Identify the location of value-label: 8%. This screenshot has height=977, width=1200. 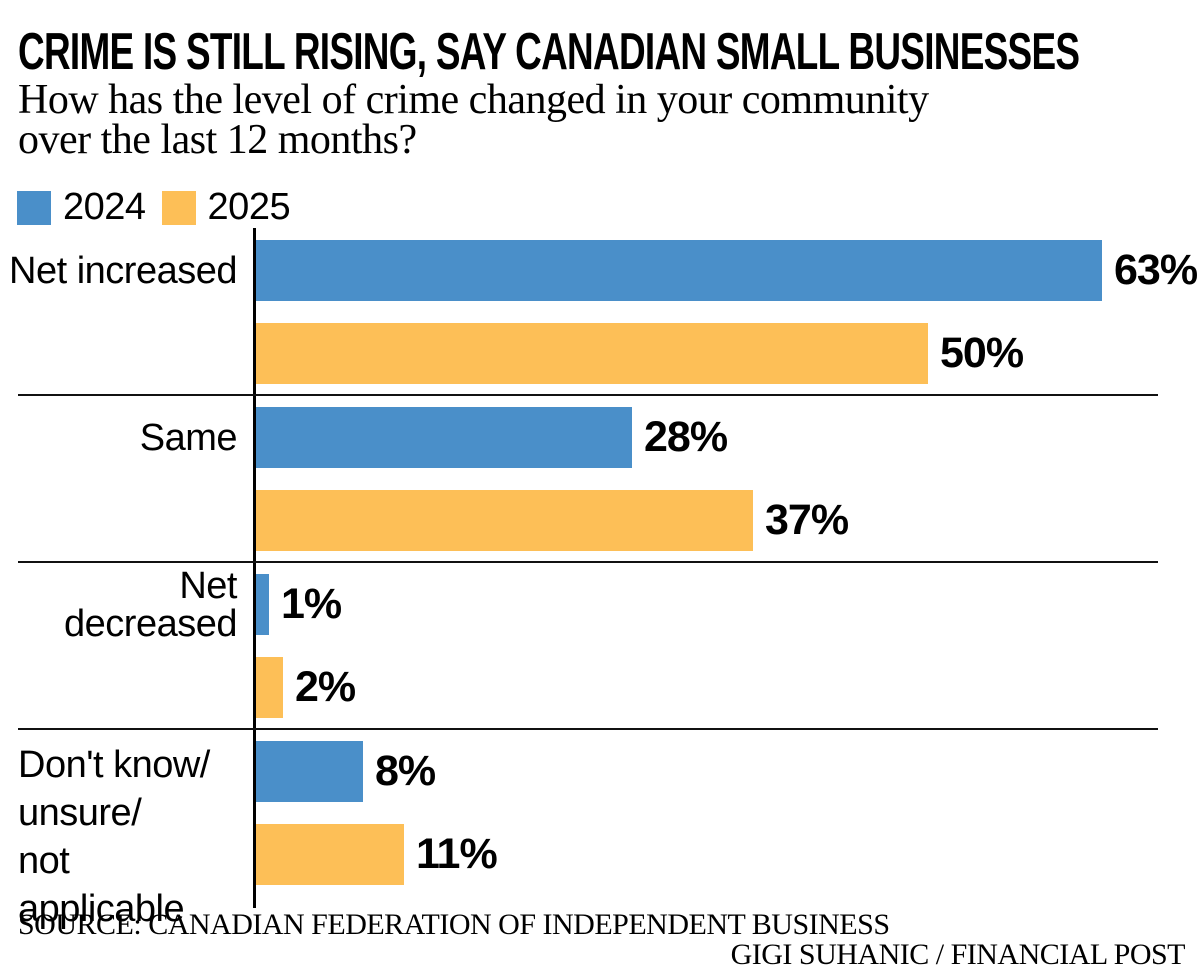
(405, 771).